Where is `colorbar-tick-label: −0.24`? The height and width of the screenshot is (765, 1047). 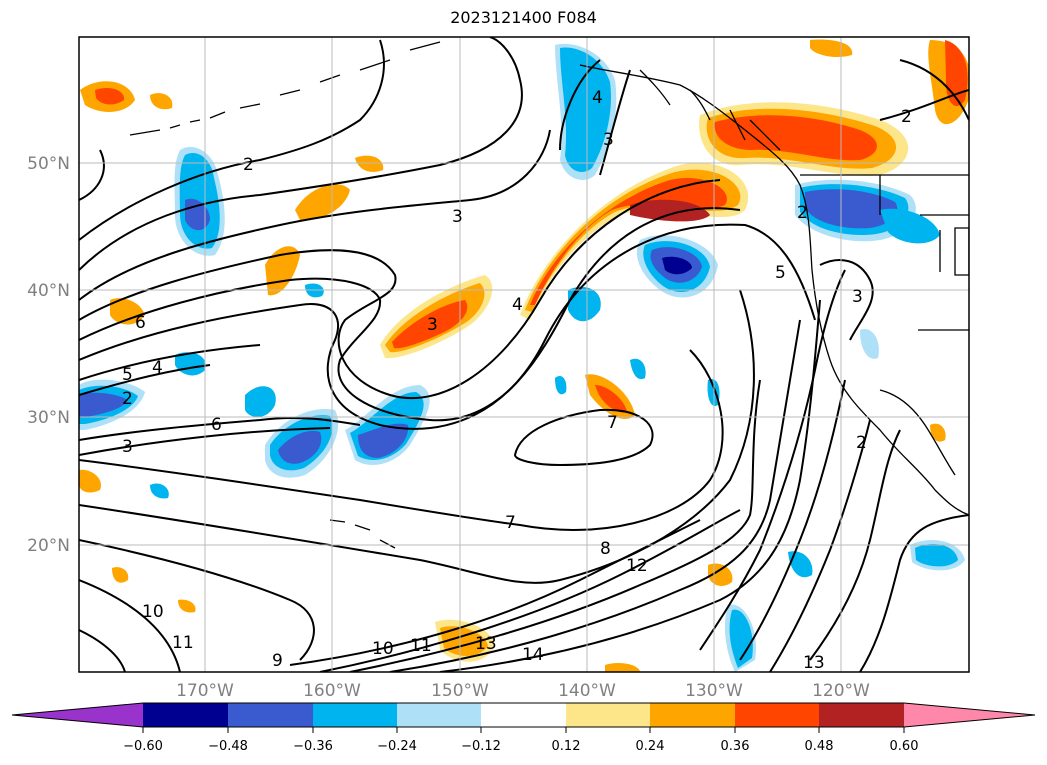 colorbar-tick-label: −0.24 is located at coordinates (397, 746).